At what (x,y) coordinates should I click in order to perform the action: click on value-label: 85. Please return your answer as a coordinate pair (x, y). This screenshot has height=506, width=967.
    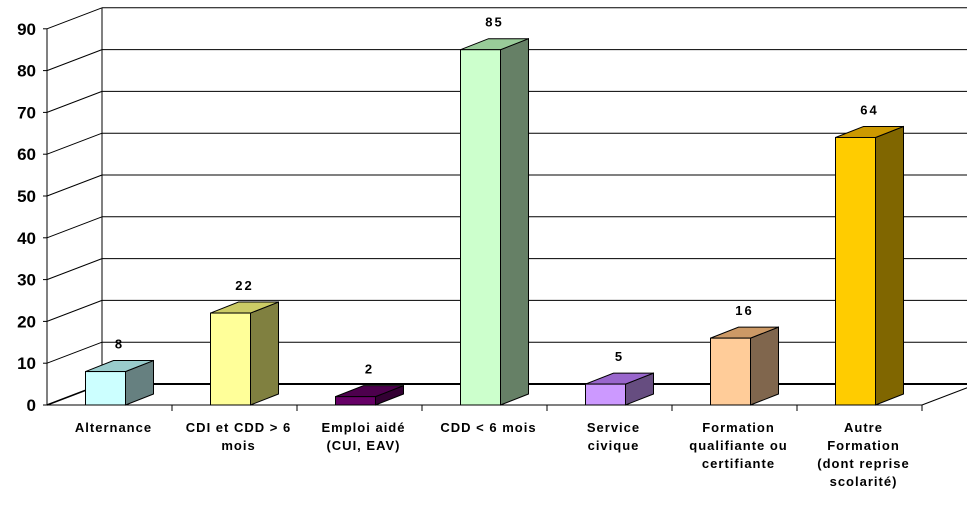
    Looking at the image, I should click on (494, 22).